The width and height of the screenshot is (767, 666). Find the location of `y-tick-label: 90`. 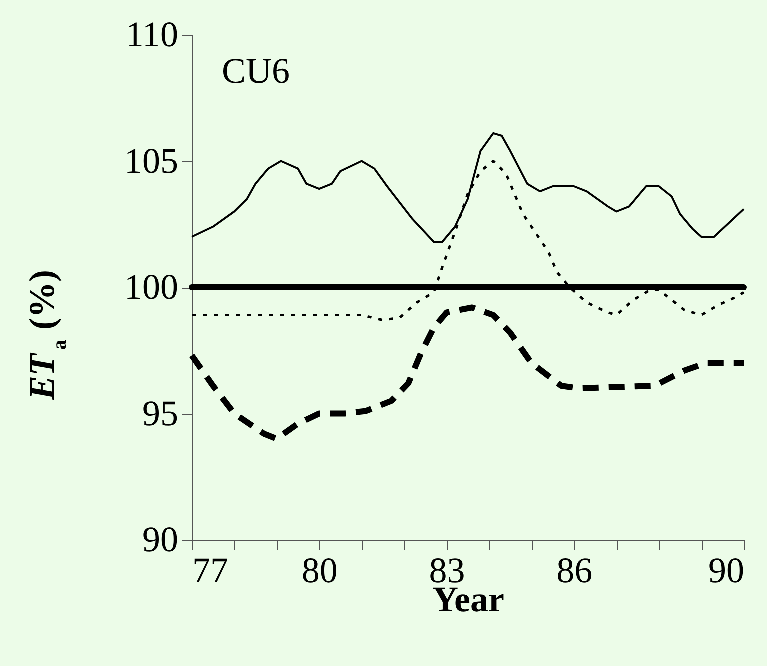

y-tick-label: 90 is located at coordinates (160, 540).